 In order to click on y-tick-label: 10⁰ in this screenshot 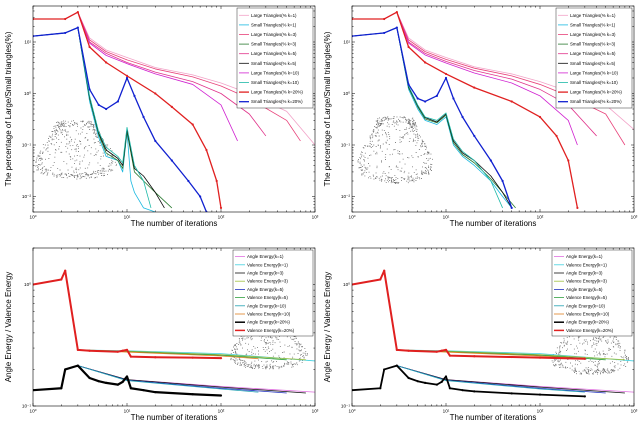, I will do `click(27, 93)`.